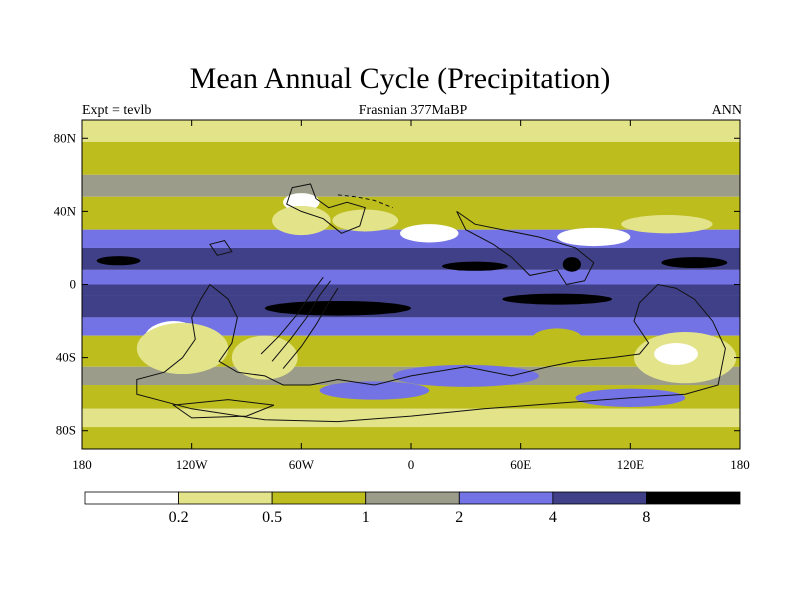 The image size is (800, 600). What do you see at coordinates (740, 464) in the screenshot?
I see `x-tick-label-6: 180` at bounding box center [740, 464].